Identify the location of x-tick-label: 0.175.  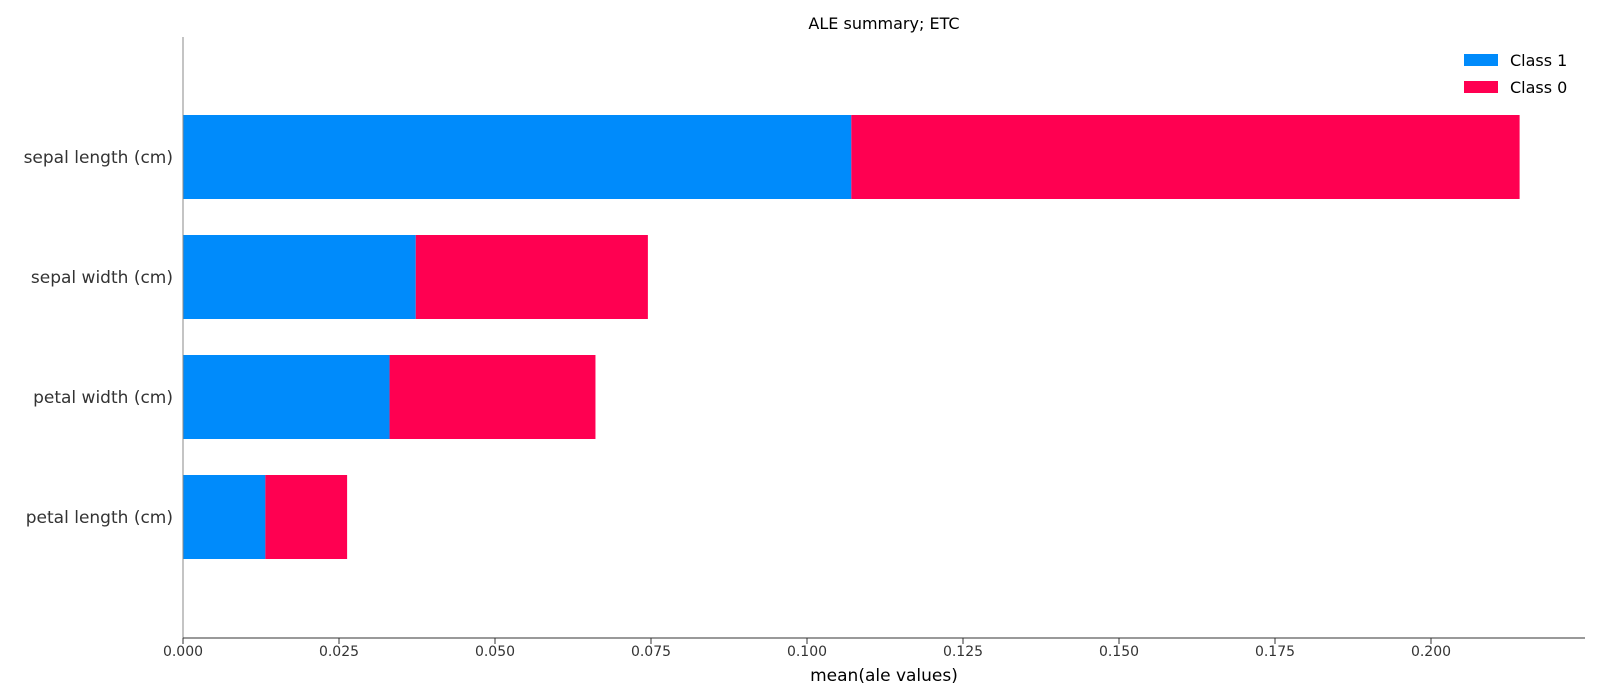
(1275, 652).